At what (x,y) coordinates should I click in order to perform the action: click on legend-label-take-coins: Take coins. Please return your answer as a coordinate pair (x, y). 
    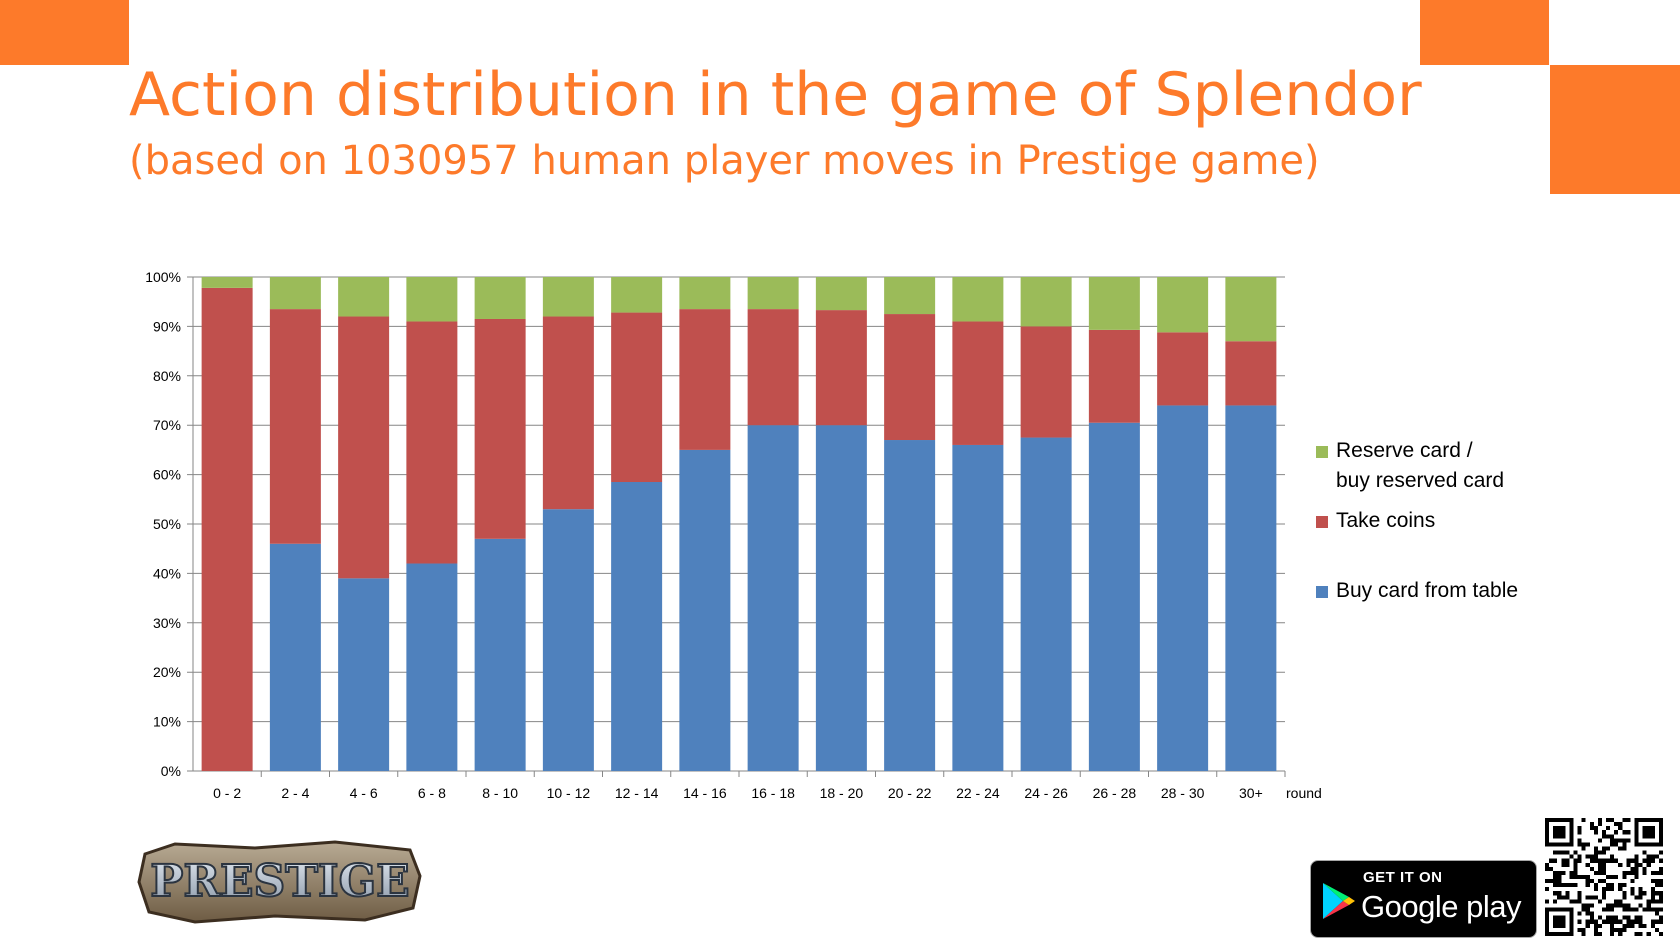
    Looking at the image, I should click on (1386, 520).